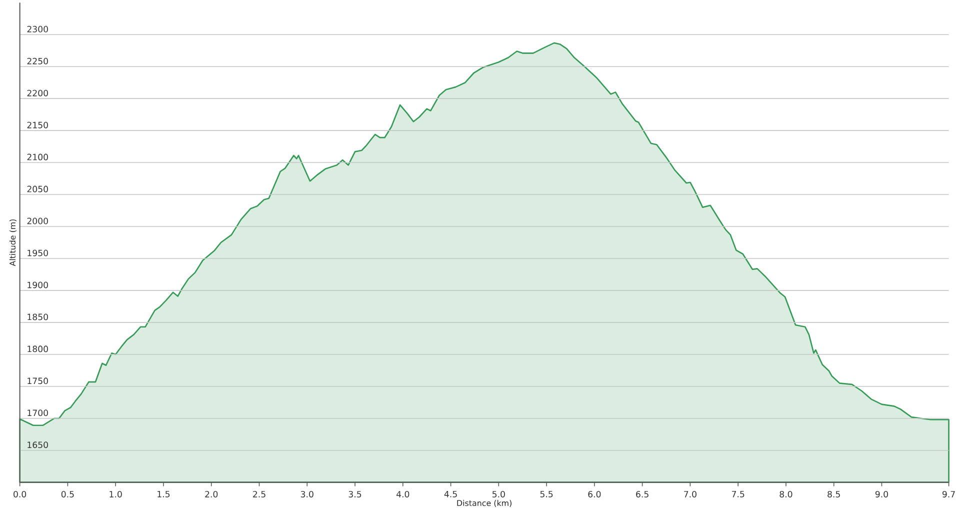  What do you see at coordinates (116, 494) in the screenshot?
I see `x-tick-label: 1.0` at bounding box center [116, 494].